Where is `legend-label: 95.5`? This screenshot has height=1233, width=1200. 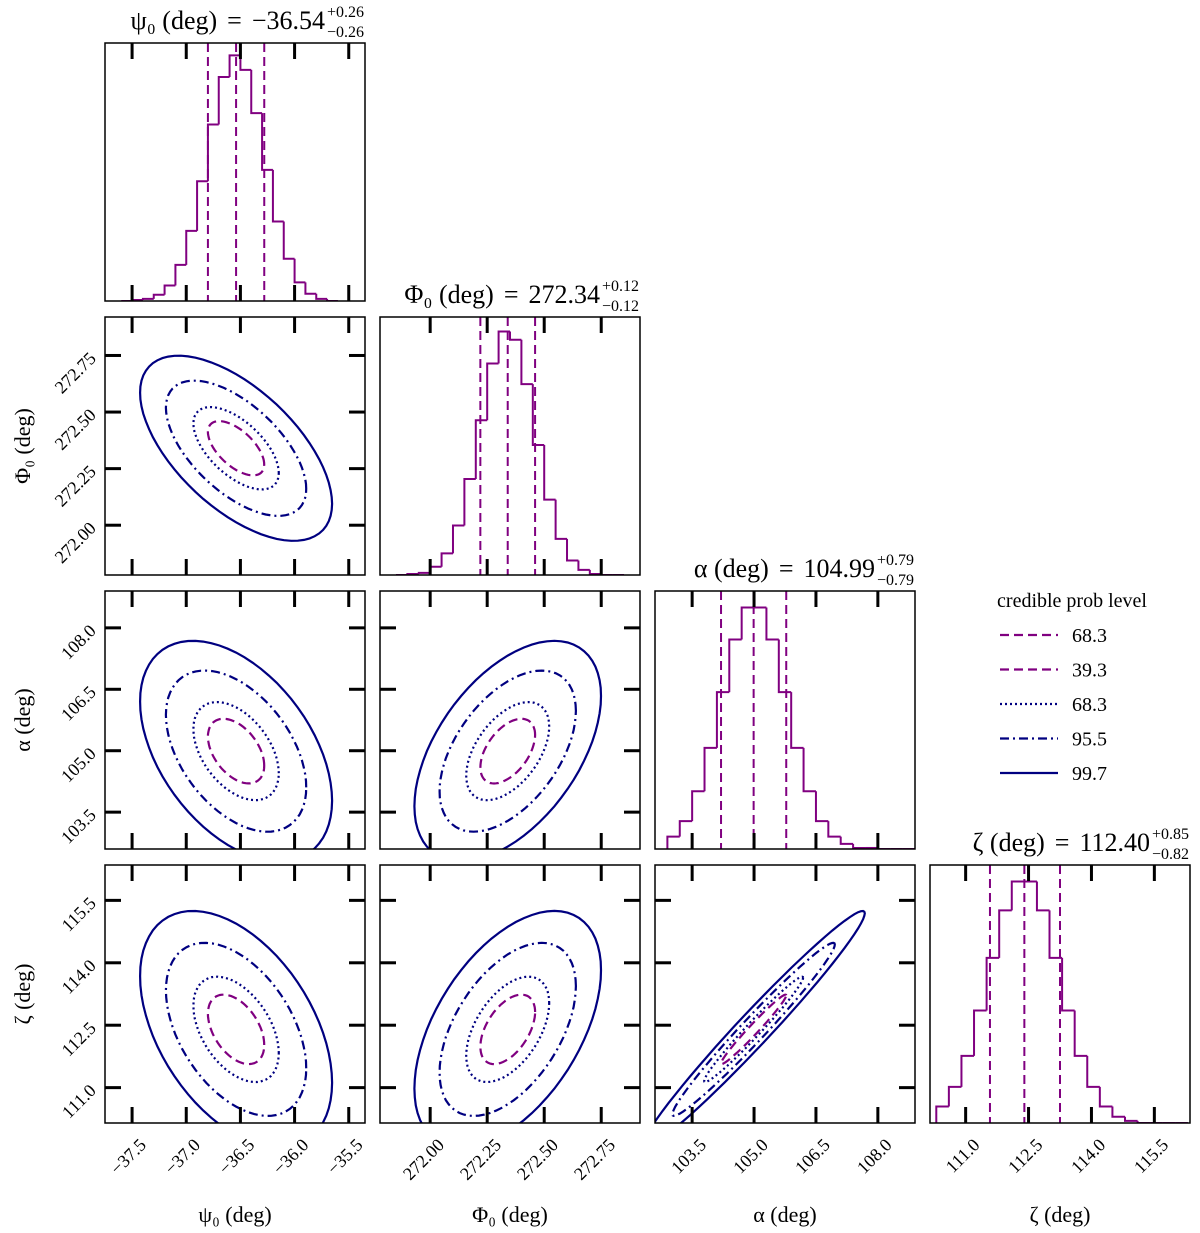 legend-label: 95.5 is located at coordinates (1089, 740).